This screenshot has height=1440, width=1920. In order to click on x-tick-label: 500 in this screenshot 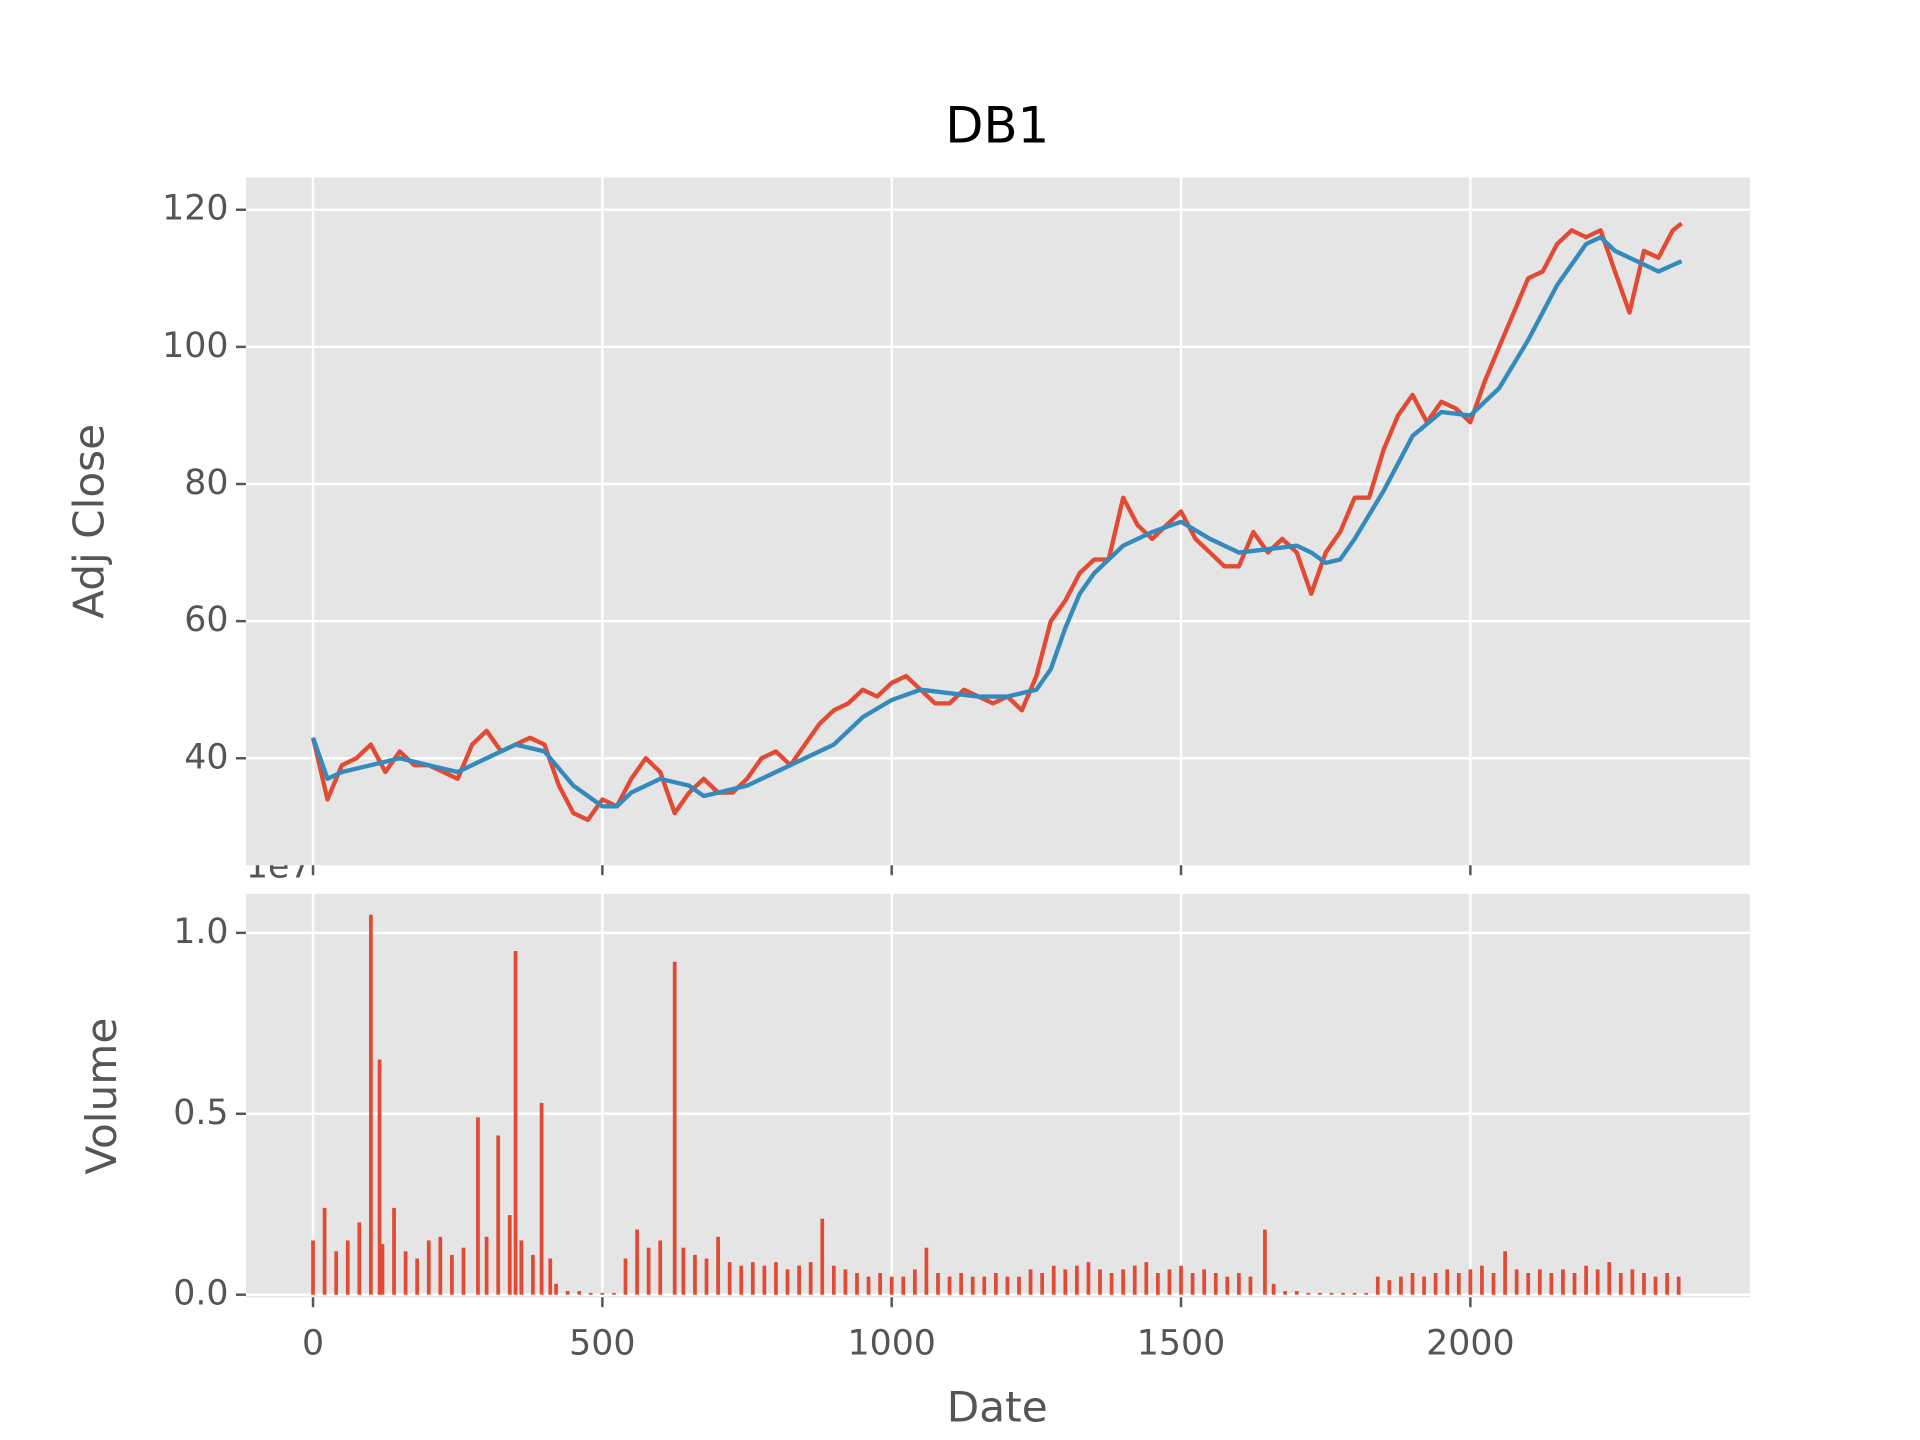, I will do `click(602, 1343)`.